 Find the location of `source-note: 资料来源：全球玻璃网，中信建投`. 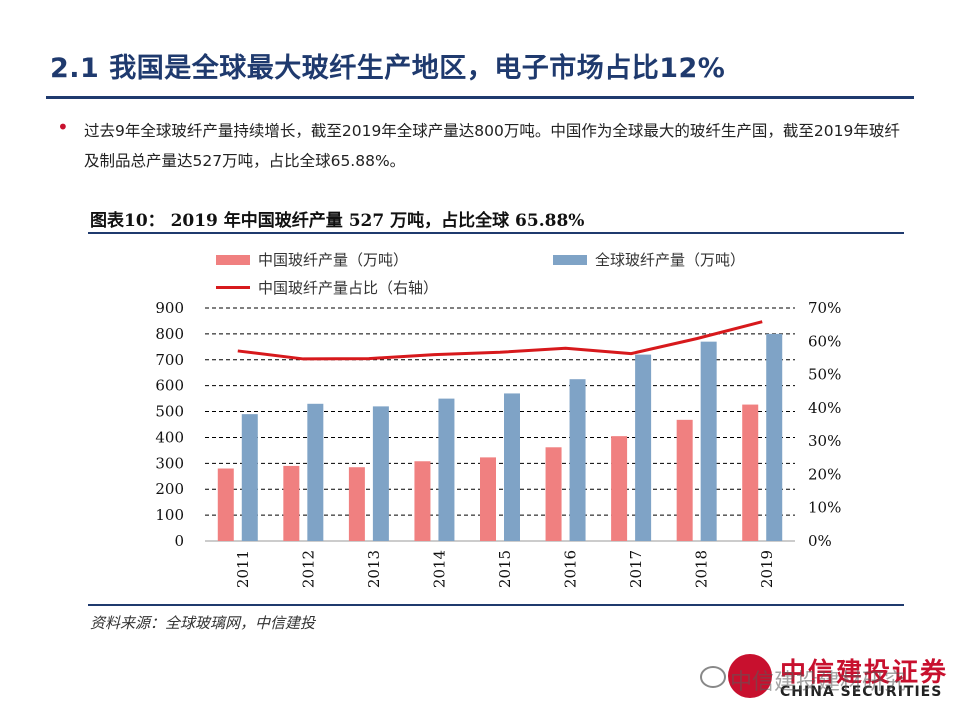

source-note: 资料来源：全球玻璃网，中信建投 is located at coordinates (203, 623).